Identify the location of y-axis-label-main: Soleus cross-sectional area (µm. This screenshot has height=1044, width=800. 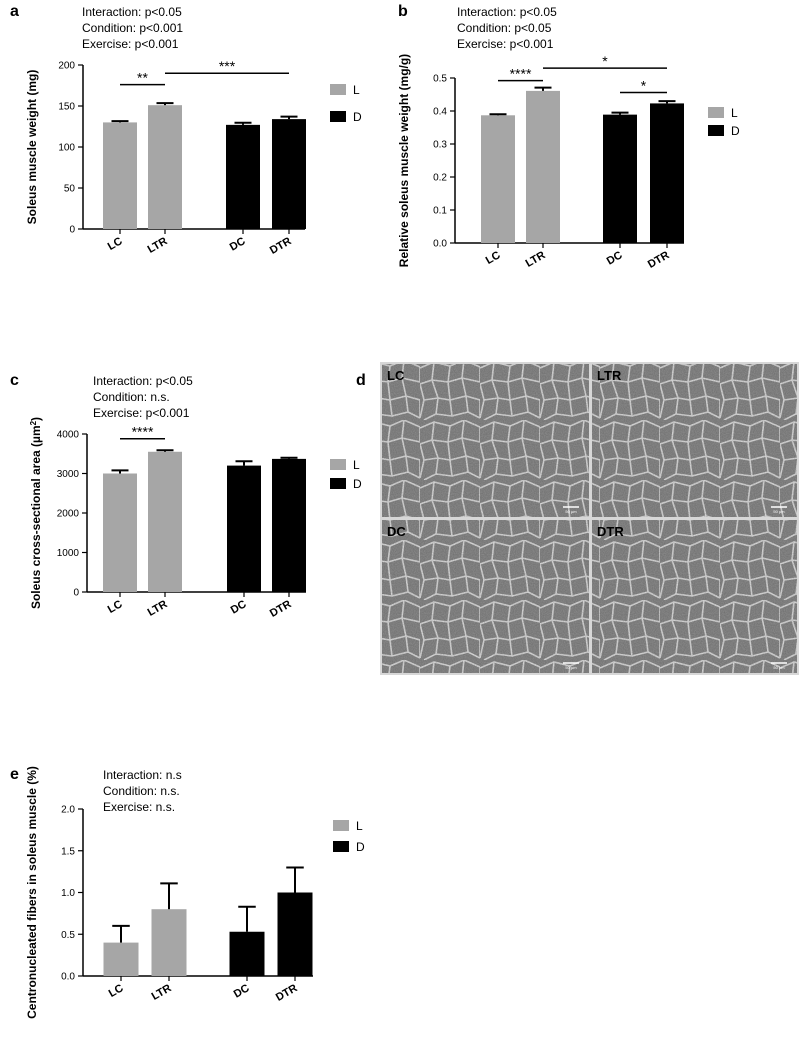
(36, 517).